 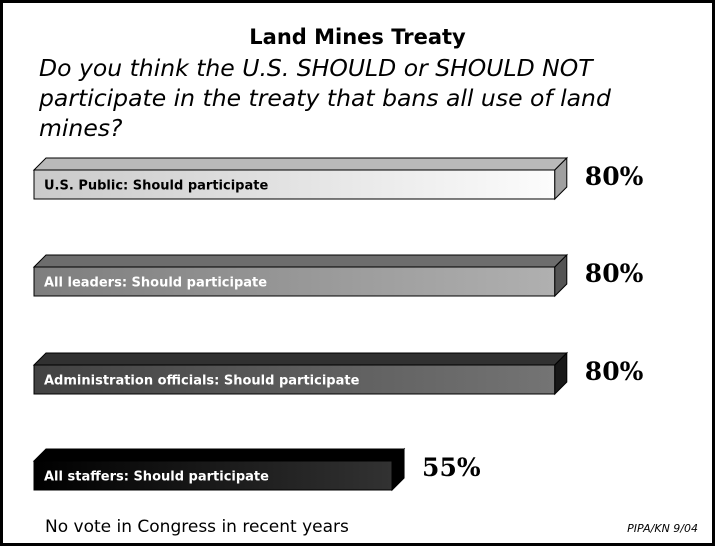 What do you see at coordinates (451, 467) in the screenshot?
I see `bar-value-label: 55%` at bounding box center [451, 467].